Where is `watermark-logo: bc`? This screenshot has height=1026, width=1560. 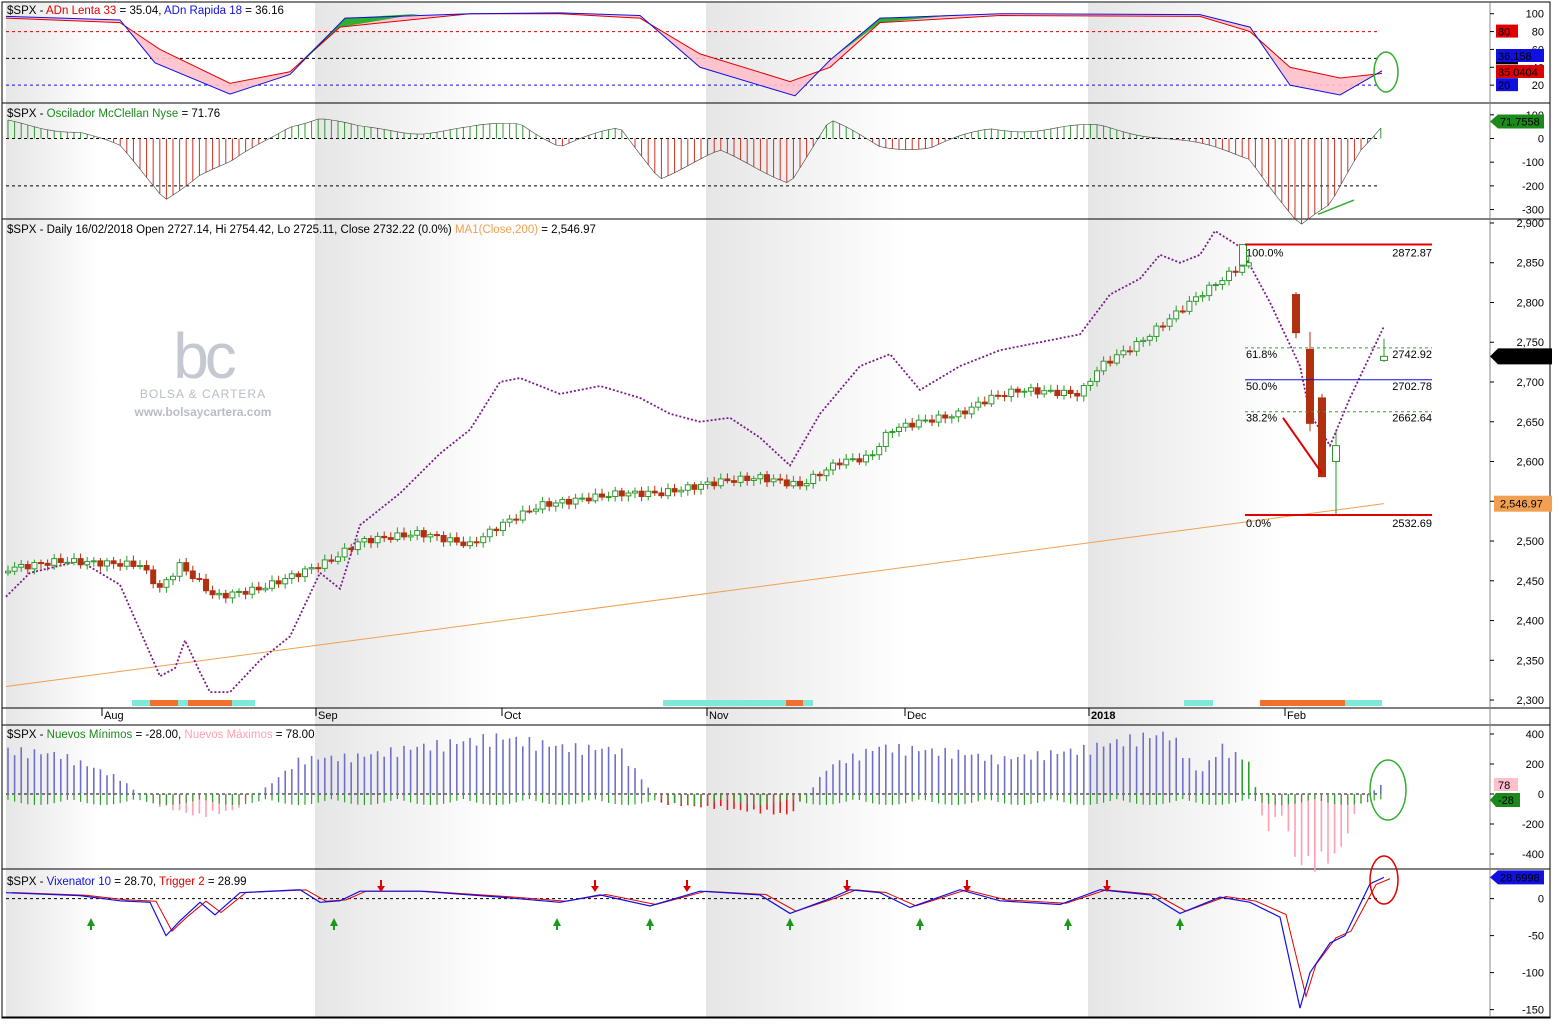 watermark-logo: bc is located at coordinates (205, 356).